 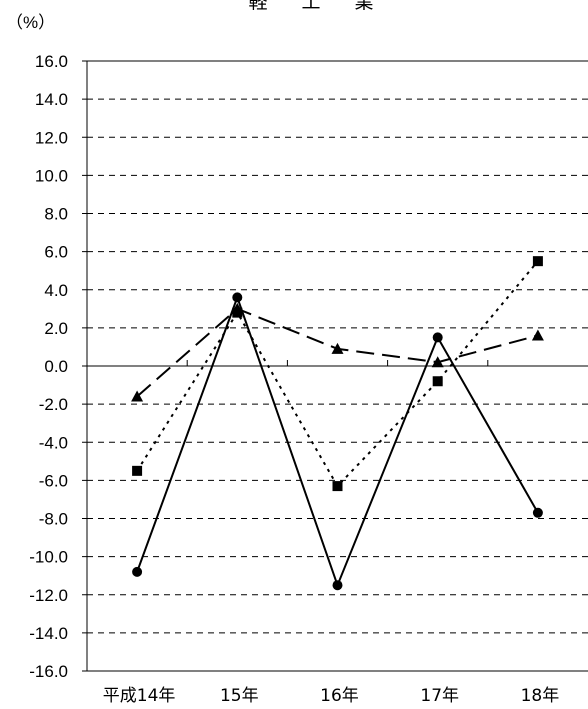 What do you see at coordinates (53, 442) in the screenshot?
I see `y-tick-label: -4.0` at bounding box center [53, 442].